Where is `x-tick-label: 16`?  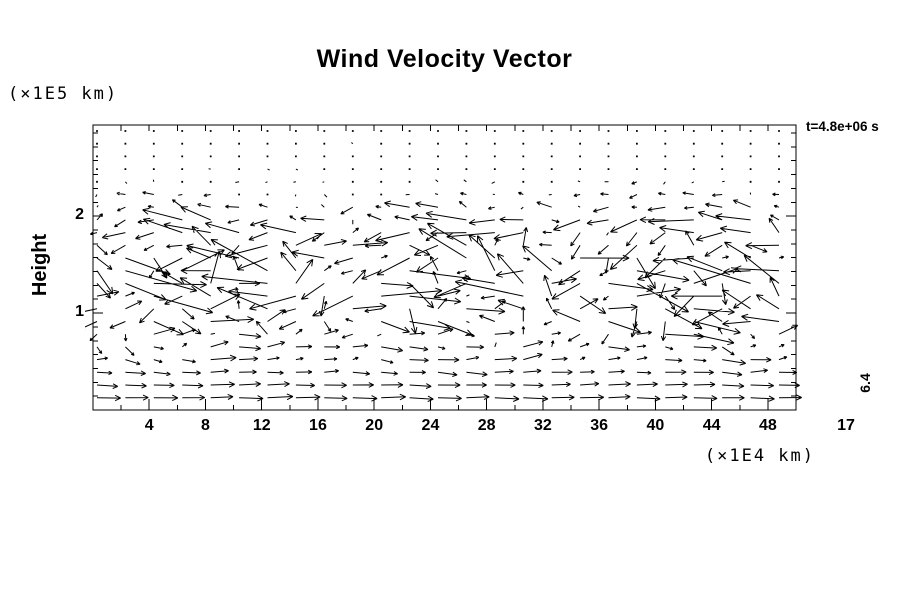 x-tick-label: 16 is located at coordinates (318, 425).